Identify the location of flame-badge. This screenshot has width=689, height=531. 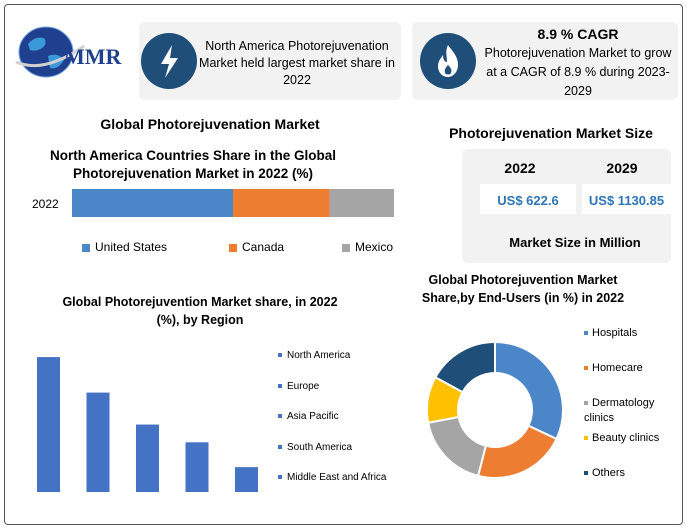
(448, 61).